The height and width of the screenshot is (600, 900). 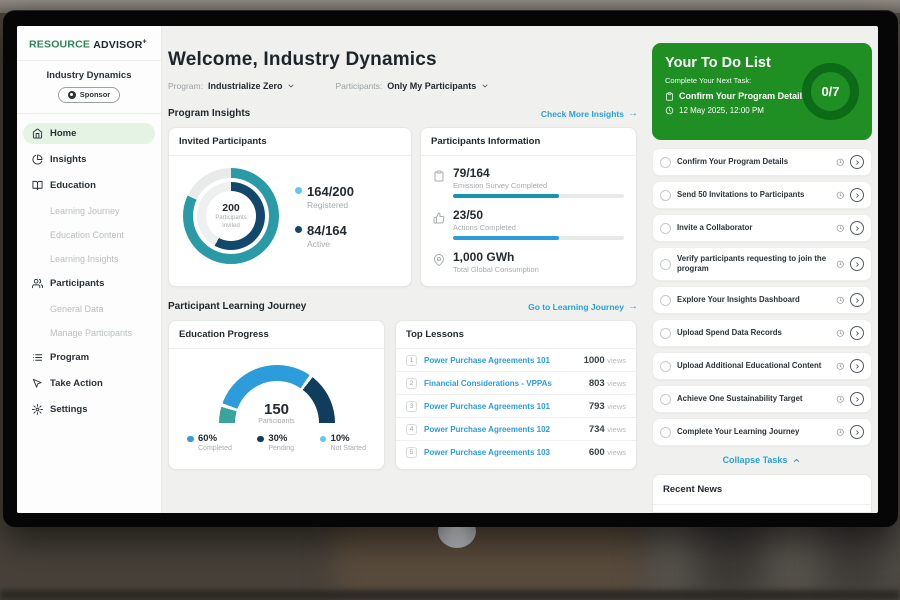 What do you see at coordinates (120, 44) in the screenshot?
I see `logo-advisor: ADVISOR+` at bounding box center [120, 44].